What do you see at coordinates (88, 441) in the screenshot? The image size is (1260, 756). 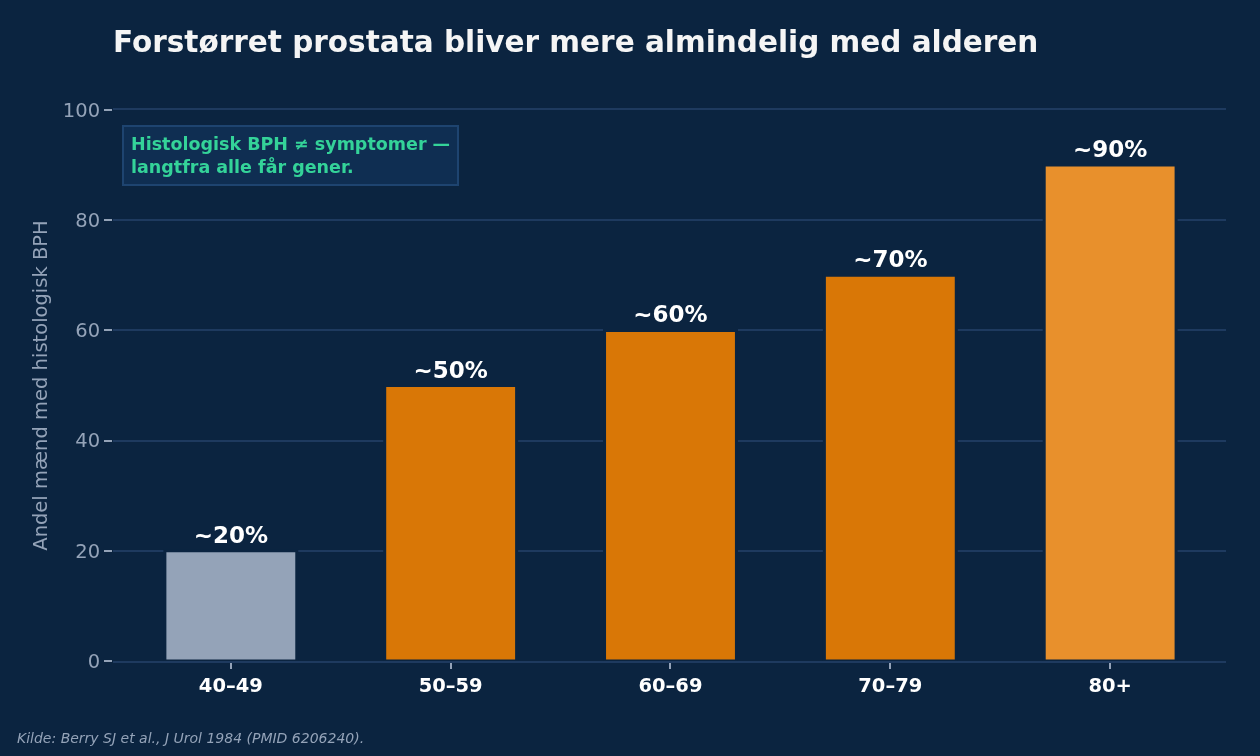 I see `y-tick-label: 40` at bounding box center [88, 441].